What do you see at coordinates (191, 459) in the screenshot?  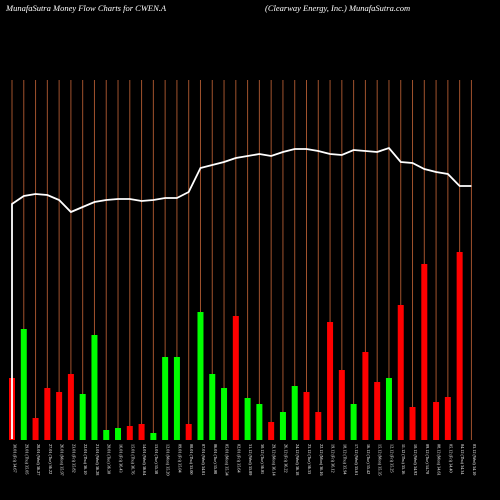 I see `x-tick-label: 08.01 (Thu) 35.00` at bounding box center [191, 459].